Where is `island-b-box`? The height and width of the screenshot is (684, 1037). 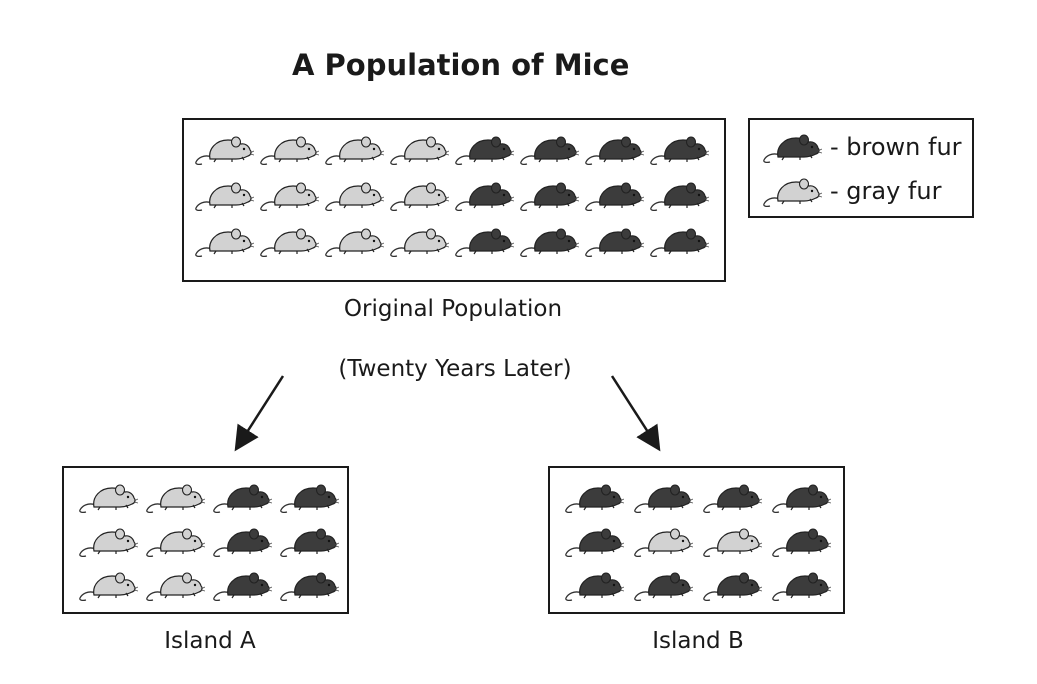 island-b-box is located at coordinates (696, 540).